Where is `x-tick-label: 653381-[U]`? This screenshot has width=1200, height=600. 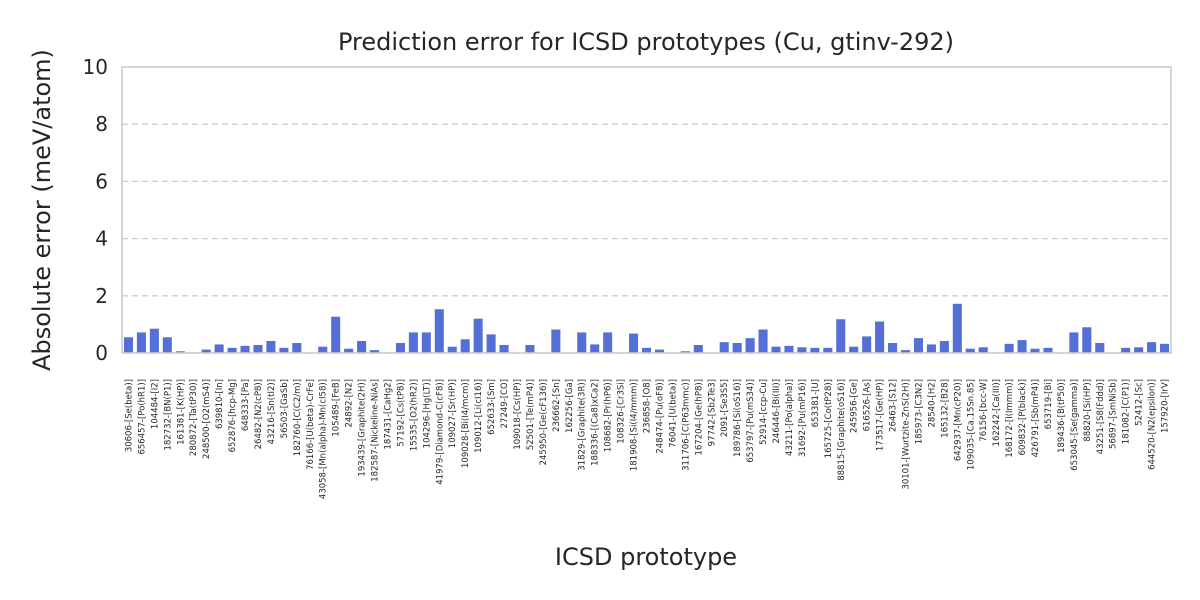 x-tick-label: 653381-[U] is located at coordinates (816, 403).